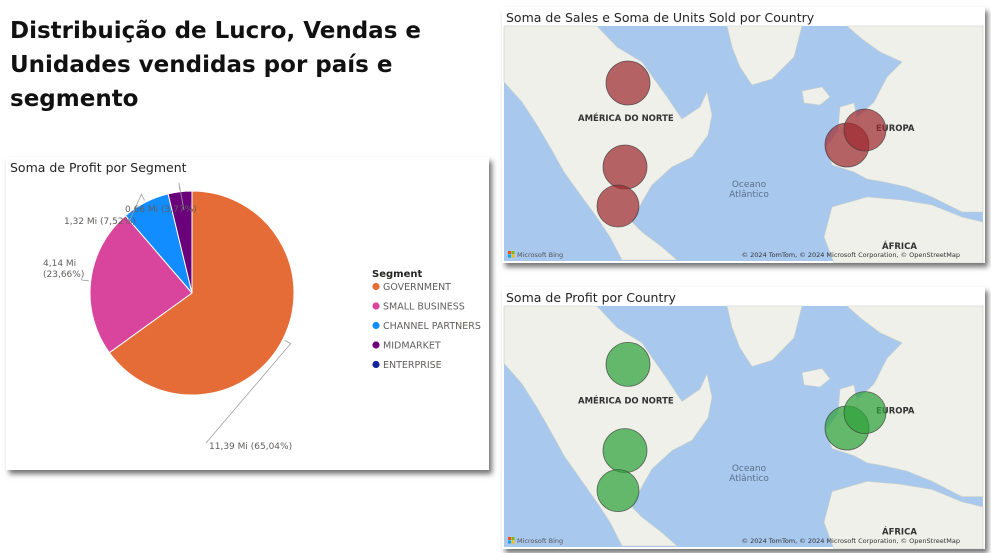 The height and width of the screenshot is (553, 991). What do you see at coordinates (412, 346) in the screenshot?
I see `legend-label: MIDMARKET` at bounding box center [412, 346].